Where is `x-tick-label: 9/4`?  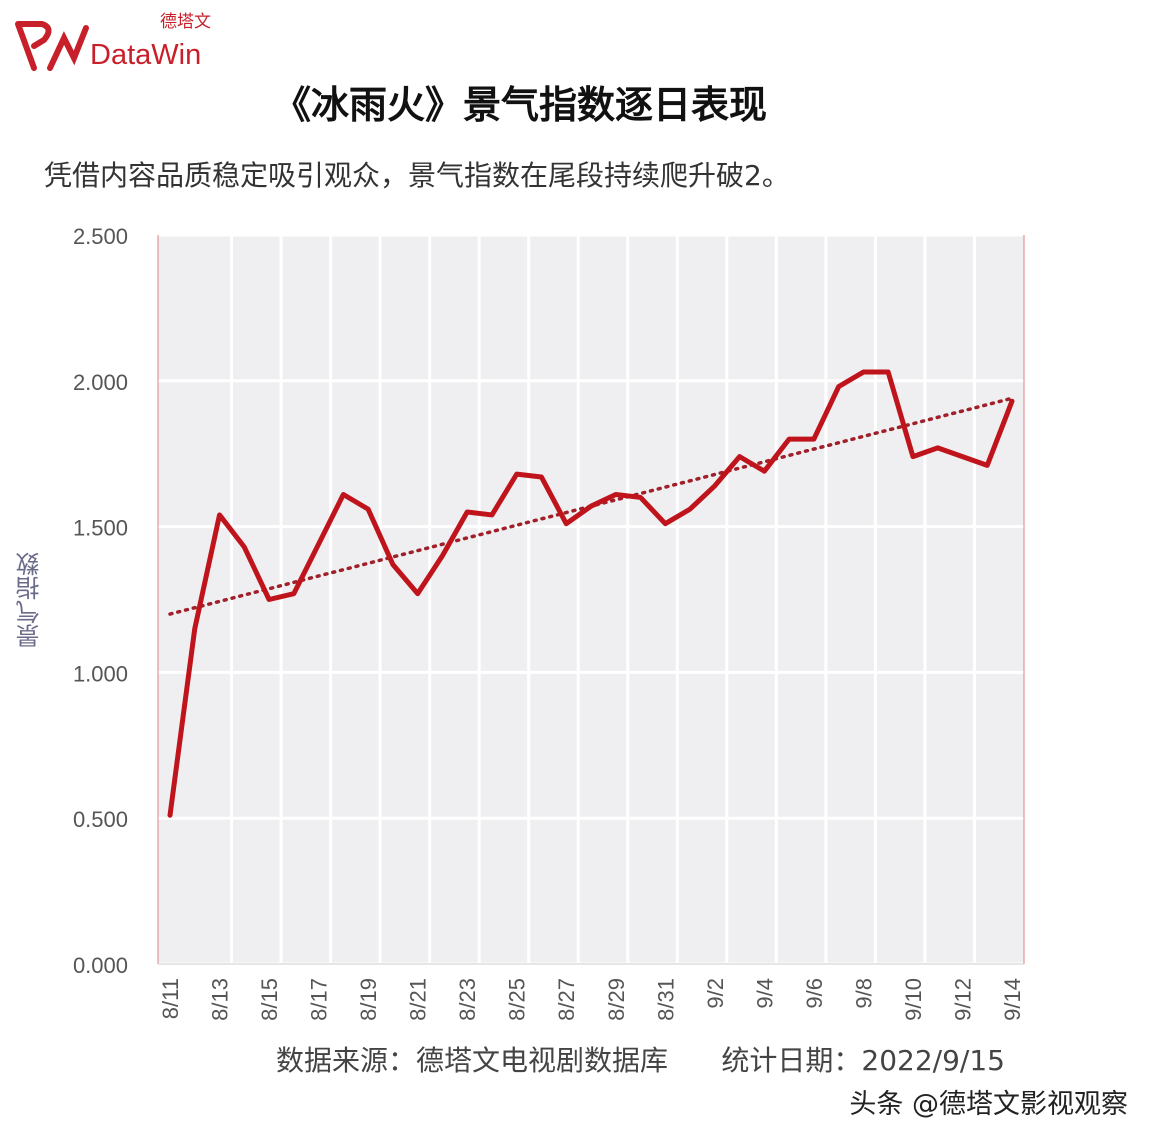 x-tick-label: 9/4 is located at coordinates (764, 993).